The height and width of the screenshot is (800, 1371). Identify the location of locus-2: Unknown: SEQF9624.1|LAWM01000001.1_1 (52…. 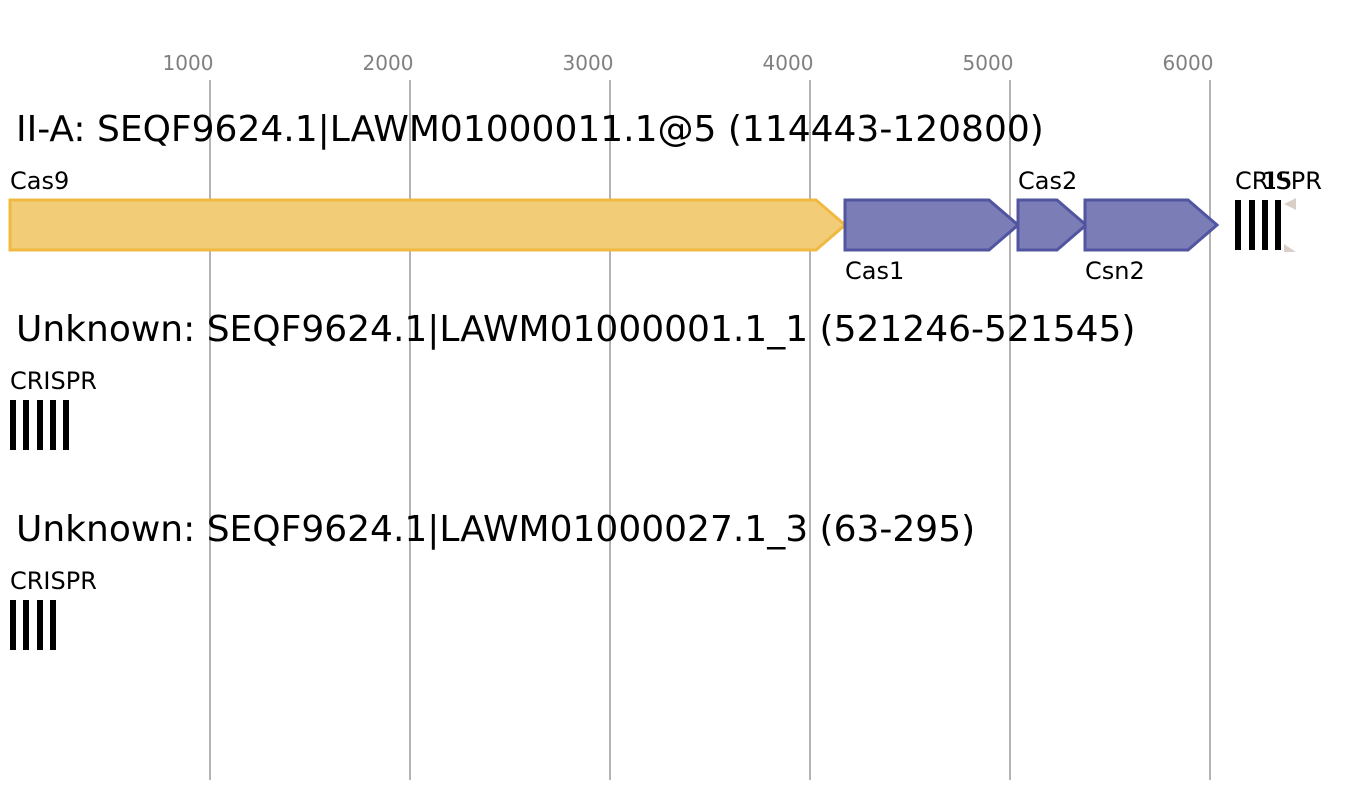
(572, 379).